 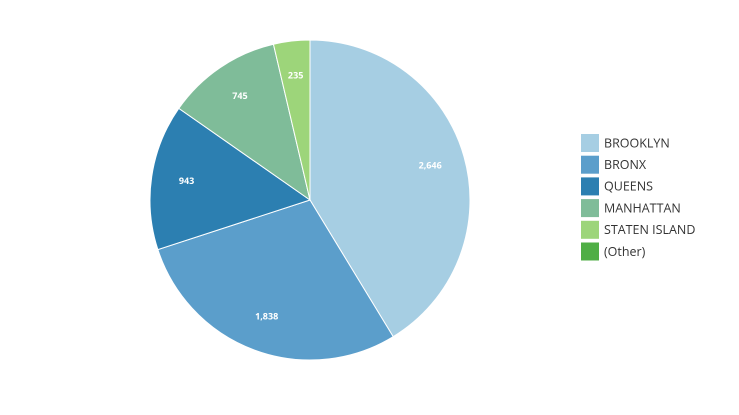 I want to click on legend-label: (Other), so click(x=625, y=251).